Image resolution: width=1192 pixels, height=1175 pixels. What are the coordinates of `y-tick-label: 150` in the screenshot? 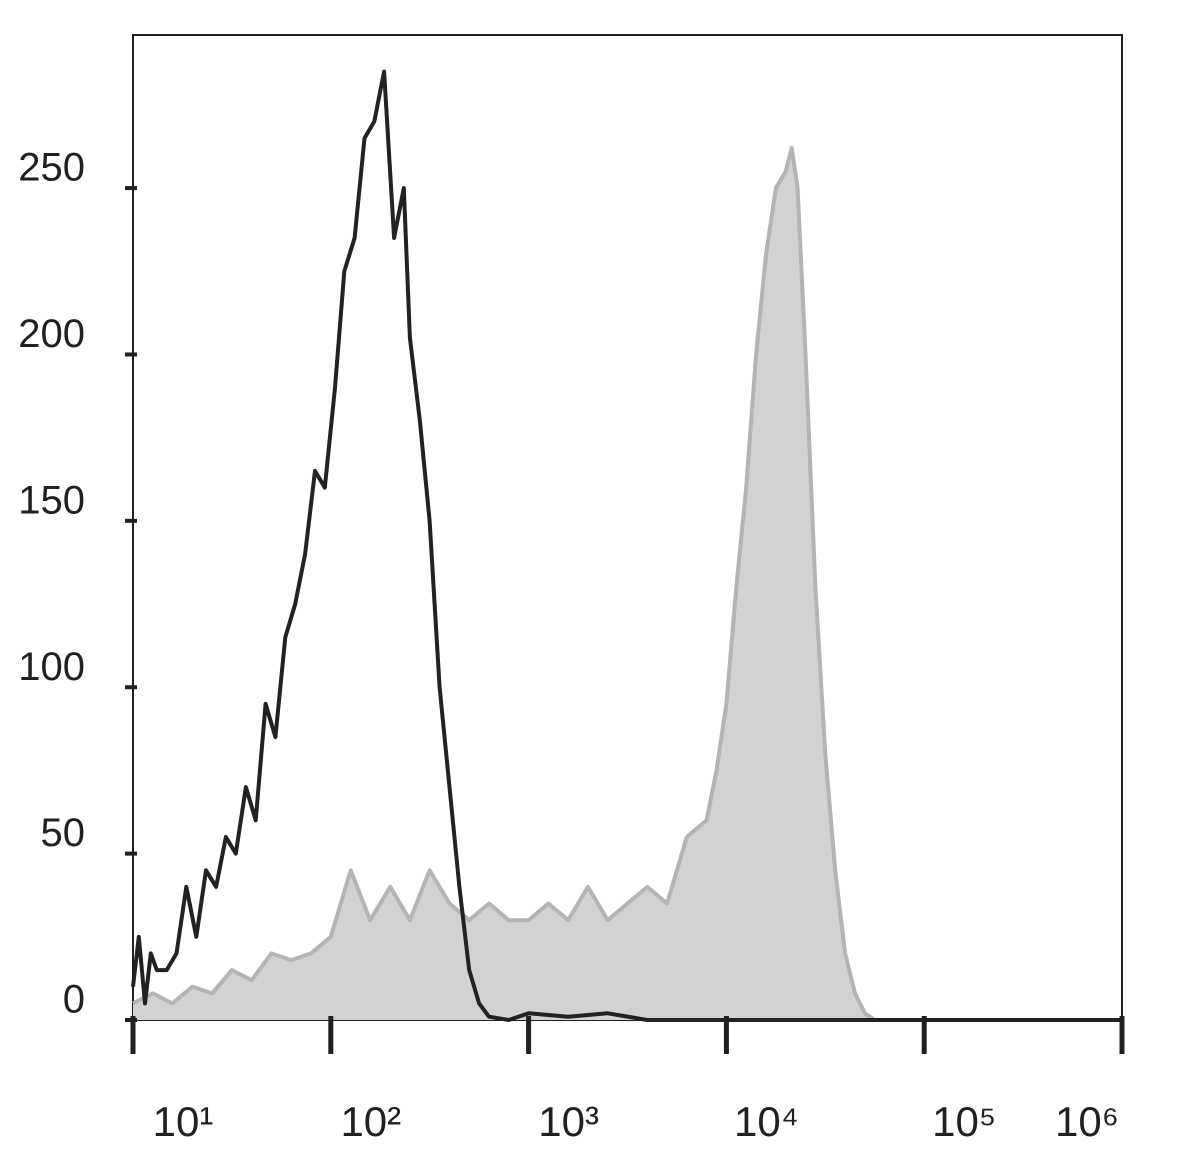 It's located at (51, 500).